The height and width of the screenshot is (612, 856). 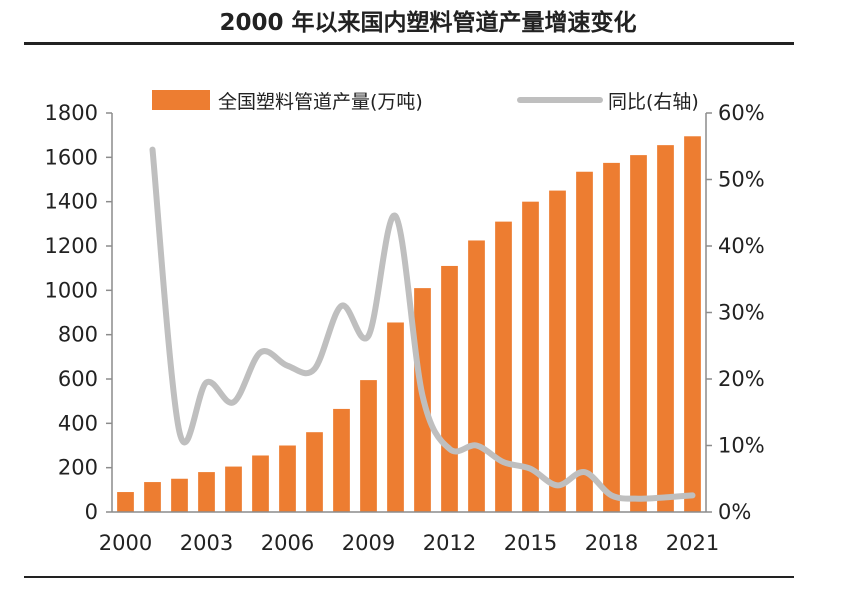 What do you see at coordinates (368, 543) in the screenshot?
I see `x-tick-label: 2009` at bounding box center [368, 543].